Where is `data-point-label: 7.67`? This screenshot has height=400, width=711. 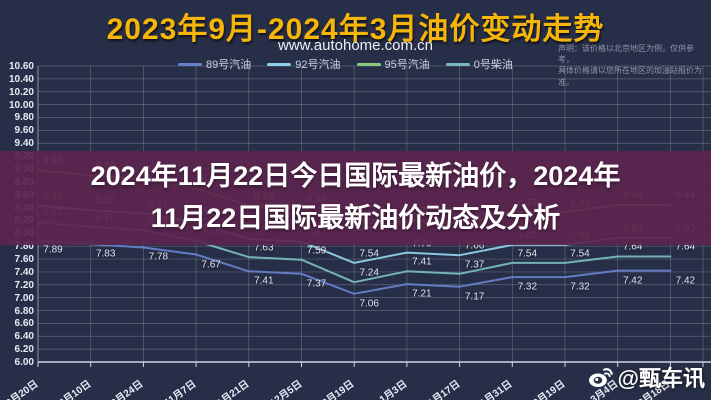
data-point-label: 7.67 is located at coordinates (211, 265).